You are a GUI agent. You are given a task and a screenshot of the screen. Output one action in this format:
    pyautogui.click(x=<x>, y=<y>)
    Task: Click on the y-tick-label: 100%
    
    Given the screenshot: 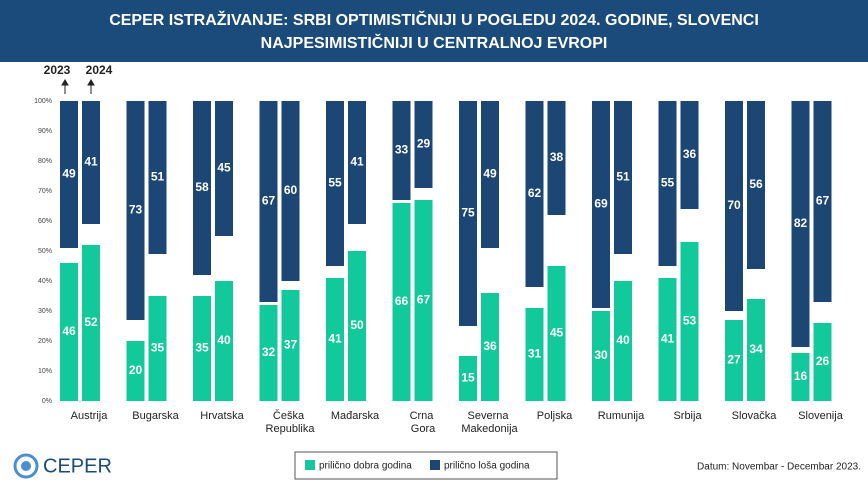 What is the action you would take?
    pyautogui.click(x=43, y=101)
    